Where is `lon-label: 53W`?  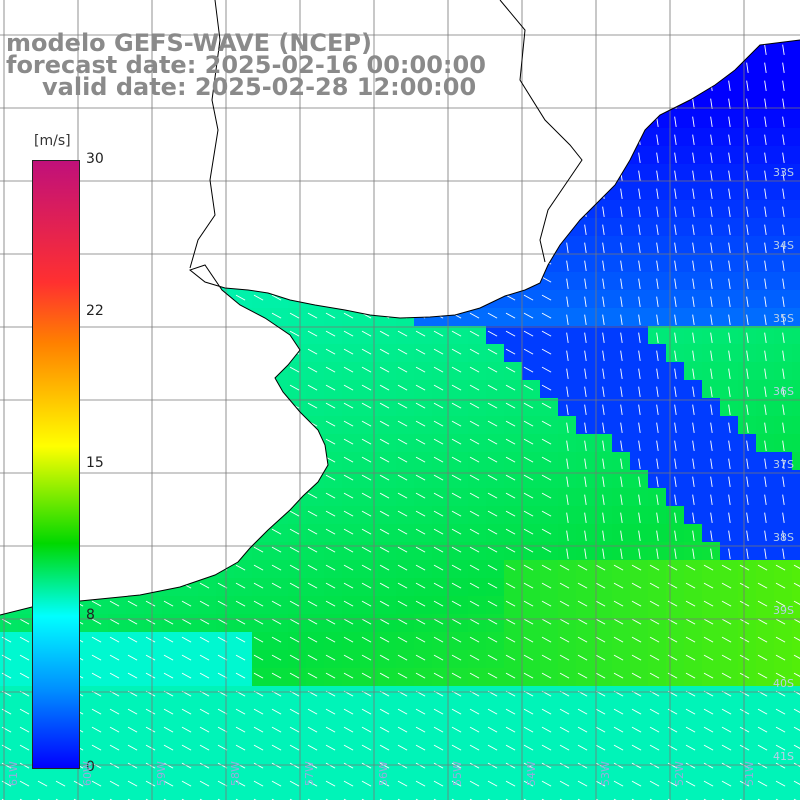
lon-label: 53W is located at coordinates (605, 773).